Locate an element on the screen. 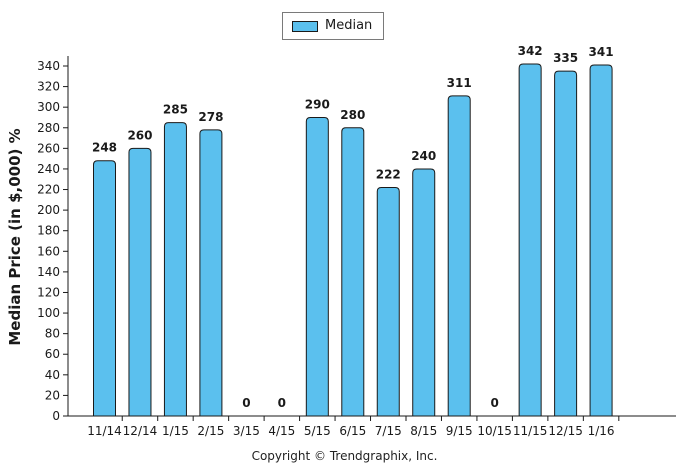 The height and width of the screenshot is (471, 689). y-tick-label: 0 is located at coordinates (56, 416).